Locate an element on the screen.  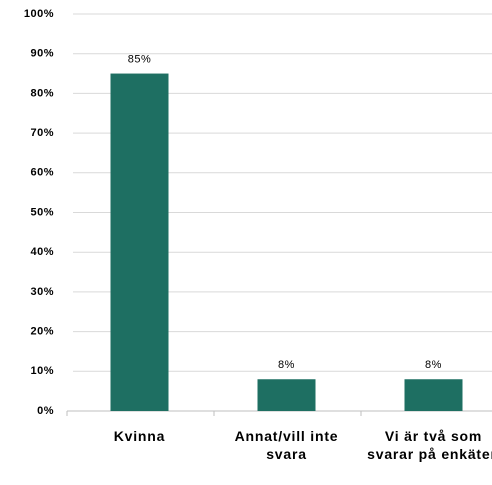
x-tick-label: Annat/vill inte svara is located at coordinates (287, 445).